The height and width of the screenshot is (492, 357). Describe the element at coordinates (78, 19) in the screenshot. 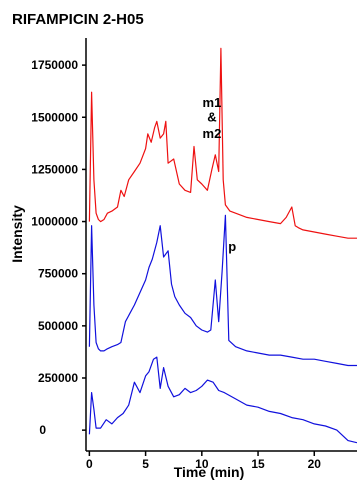

I see `chart-title: RIFAMPICIN 2-H05` at that location.